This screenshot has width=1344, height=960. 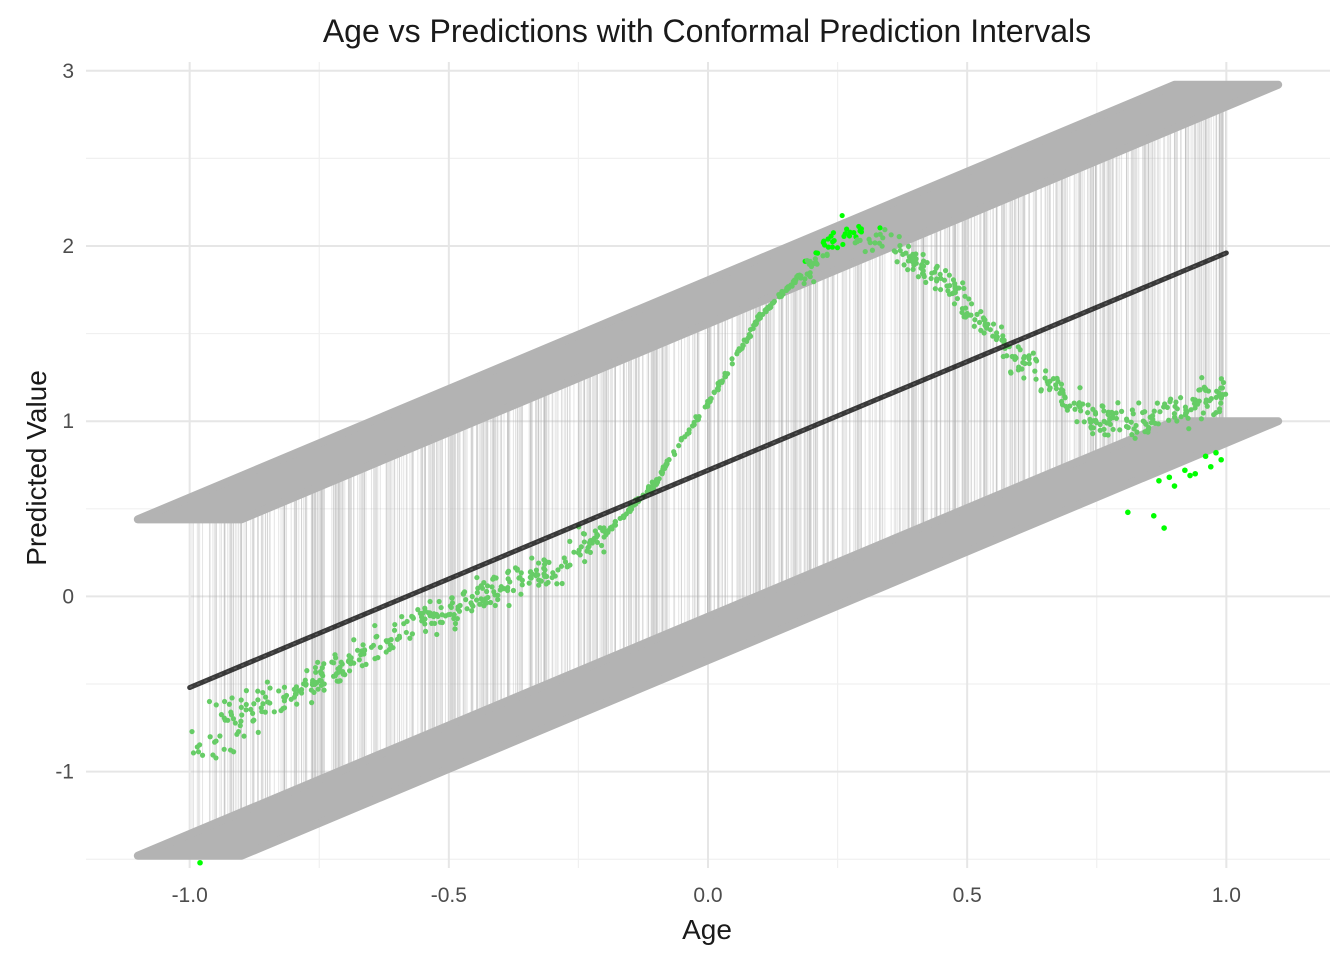 What do you see at coordinates (1226, 895) in the screenshot?
I see `x-tick-label: 1.0` at bounding box center [1226, 895].